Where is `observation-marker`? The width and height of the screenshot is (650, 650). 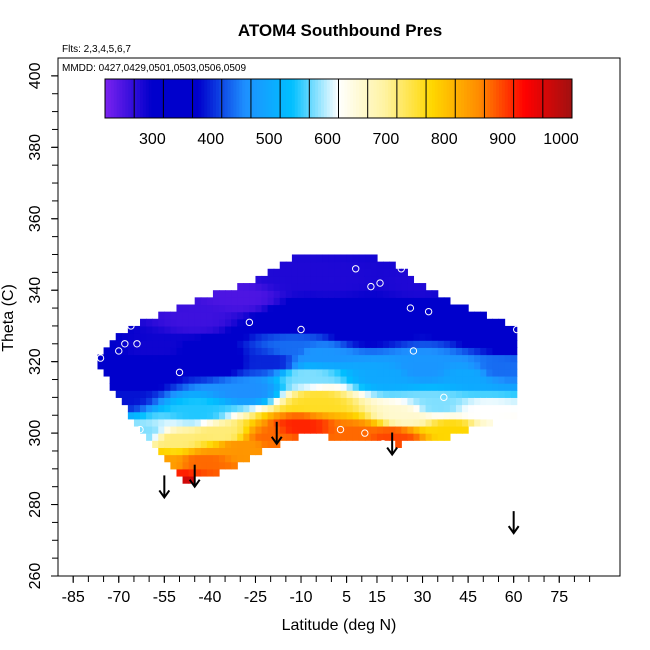
observation-marker is located at coordinates (517, 329).